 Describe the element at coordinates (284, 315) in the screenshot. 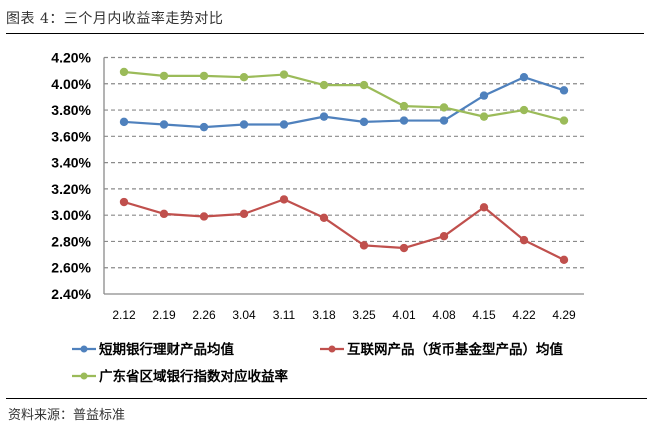

I see `x-tick-label: 3.11` at that location.